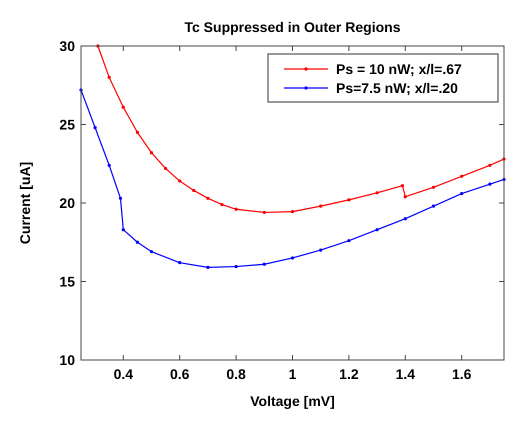 This screenshot has height=422, width=516. What do you see at coordinates (236, 374) in the screenshot?
I see `x-tick-label: 0.8` at bounding box center [236, 374].